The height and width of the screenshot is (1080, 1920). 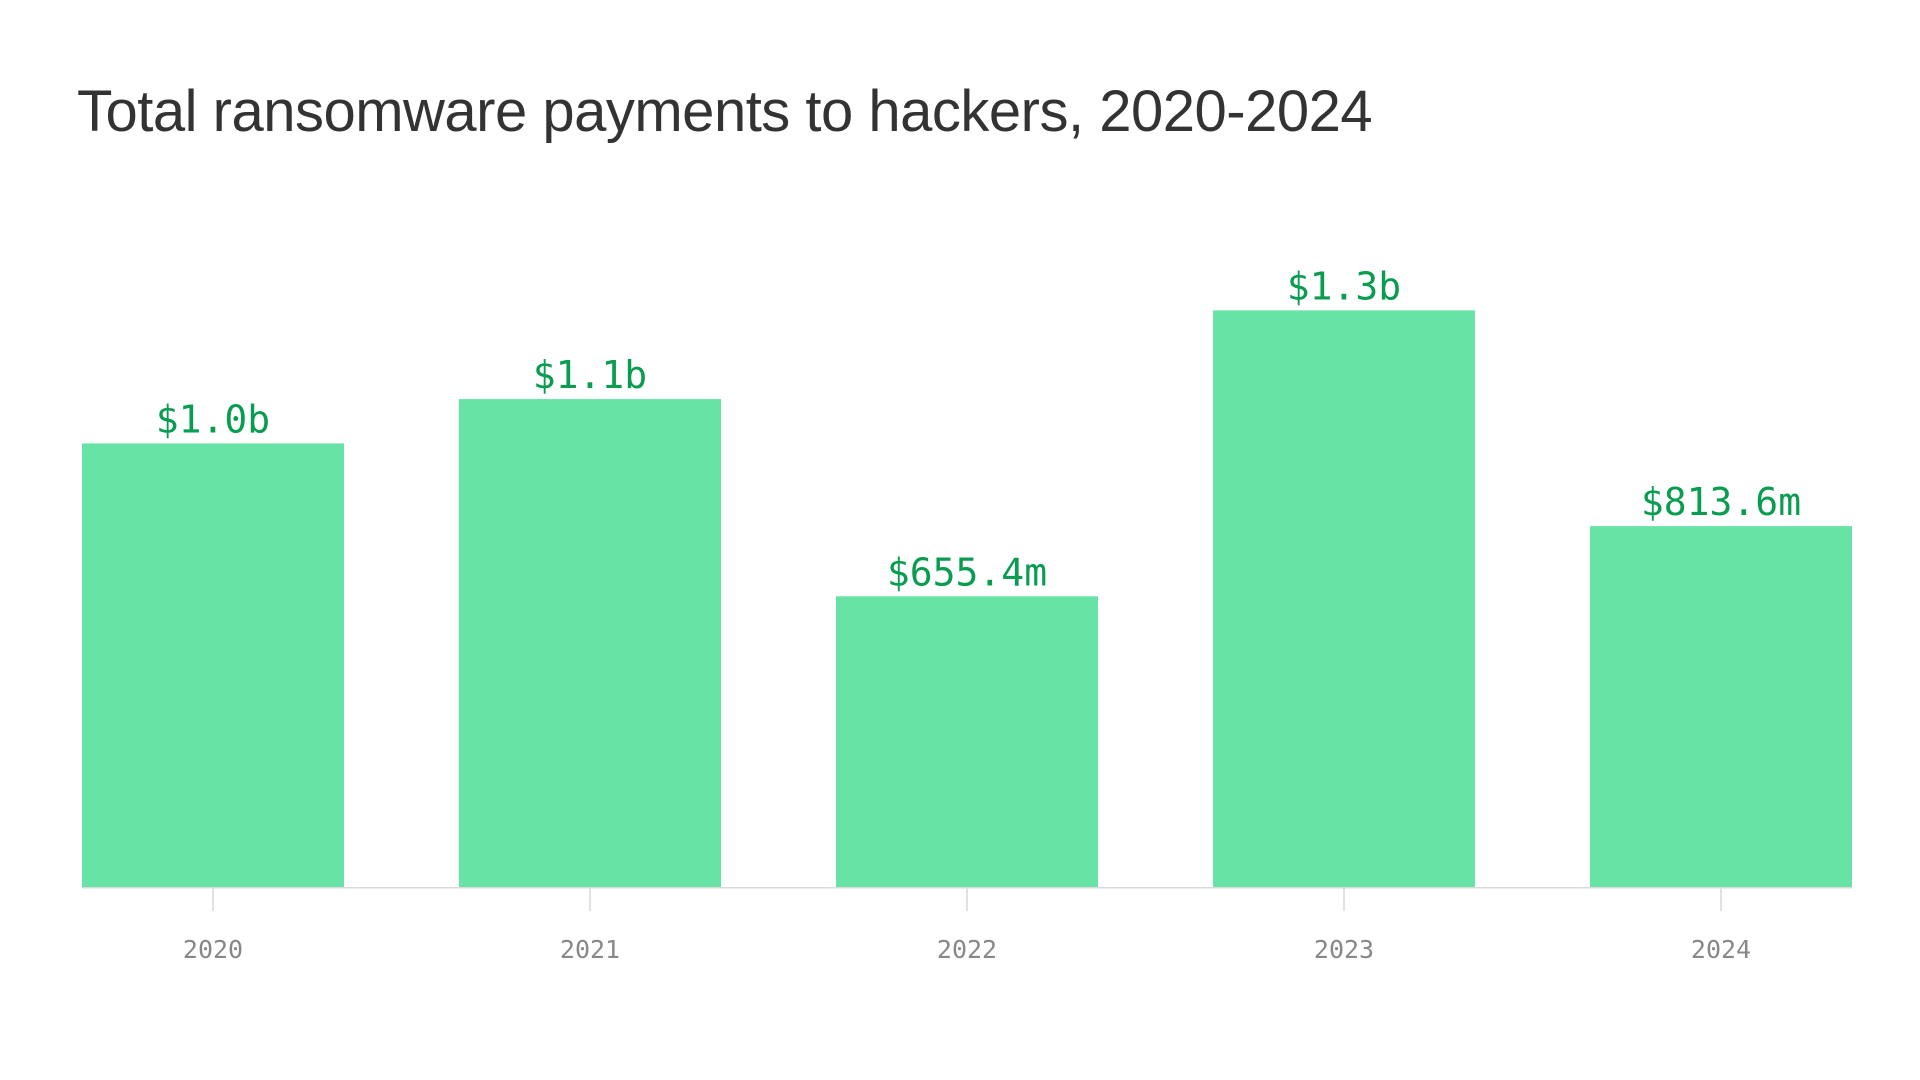 I want to click on value-label-2023: $1.3b, so click(x=1344, y=286).